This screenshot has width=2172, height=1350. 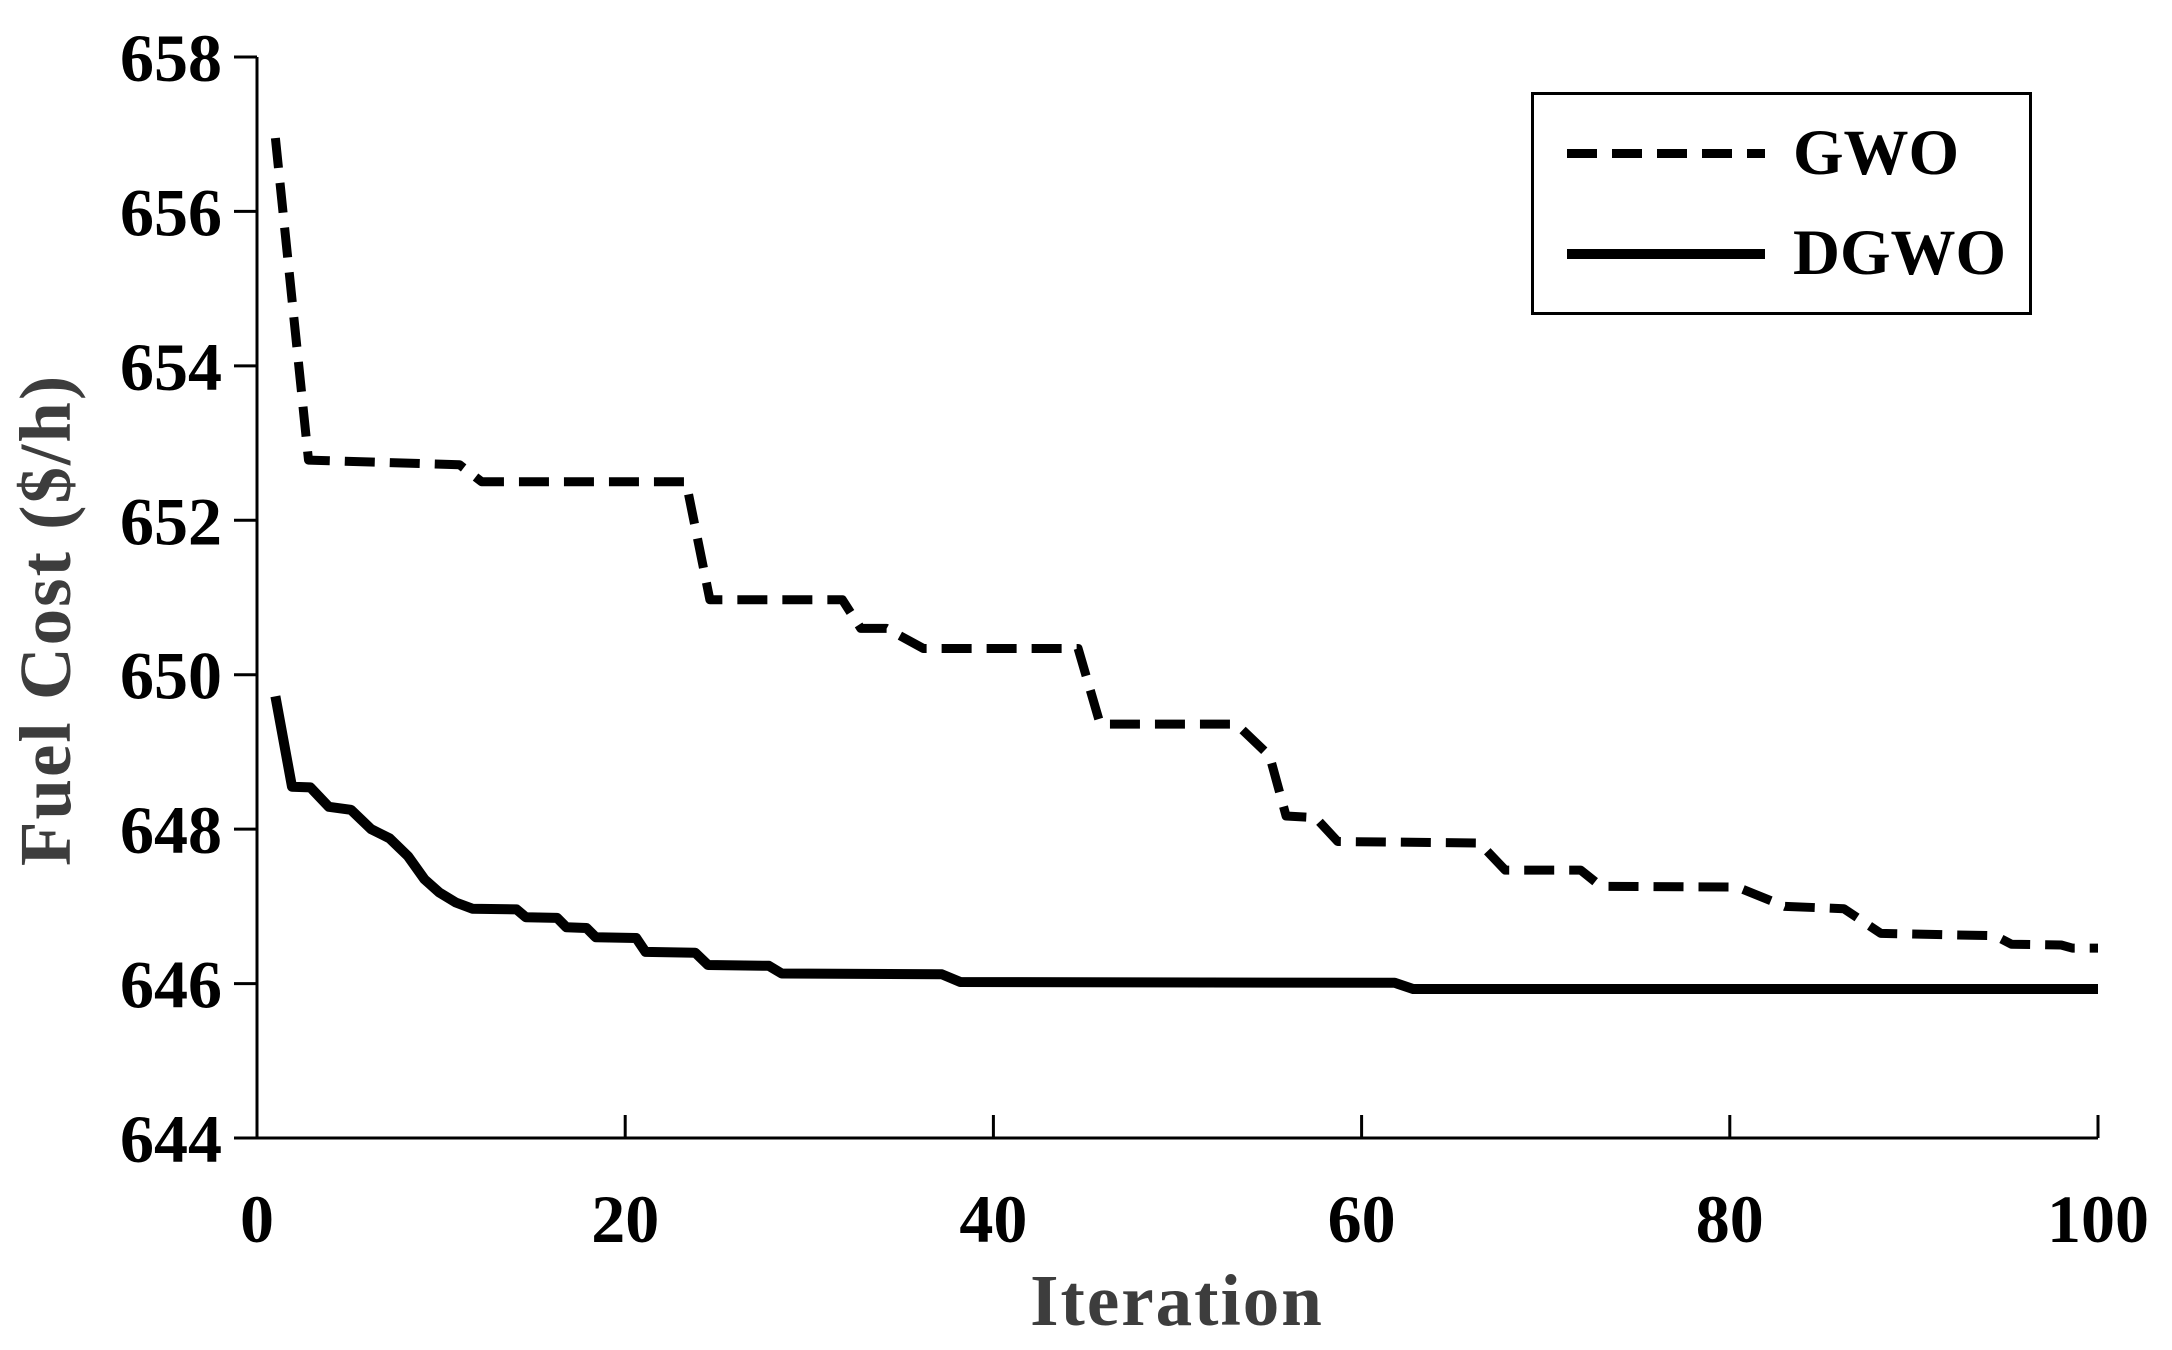 What do you see at coordinates (1666, 253) in the screenshot?
I see `dgwo-solid-line-sample` at bounding box center [1666, 253].